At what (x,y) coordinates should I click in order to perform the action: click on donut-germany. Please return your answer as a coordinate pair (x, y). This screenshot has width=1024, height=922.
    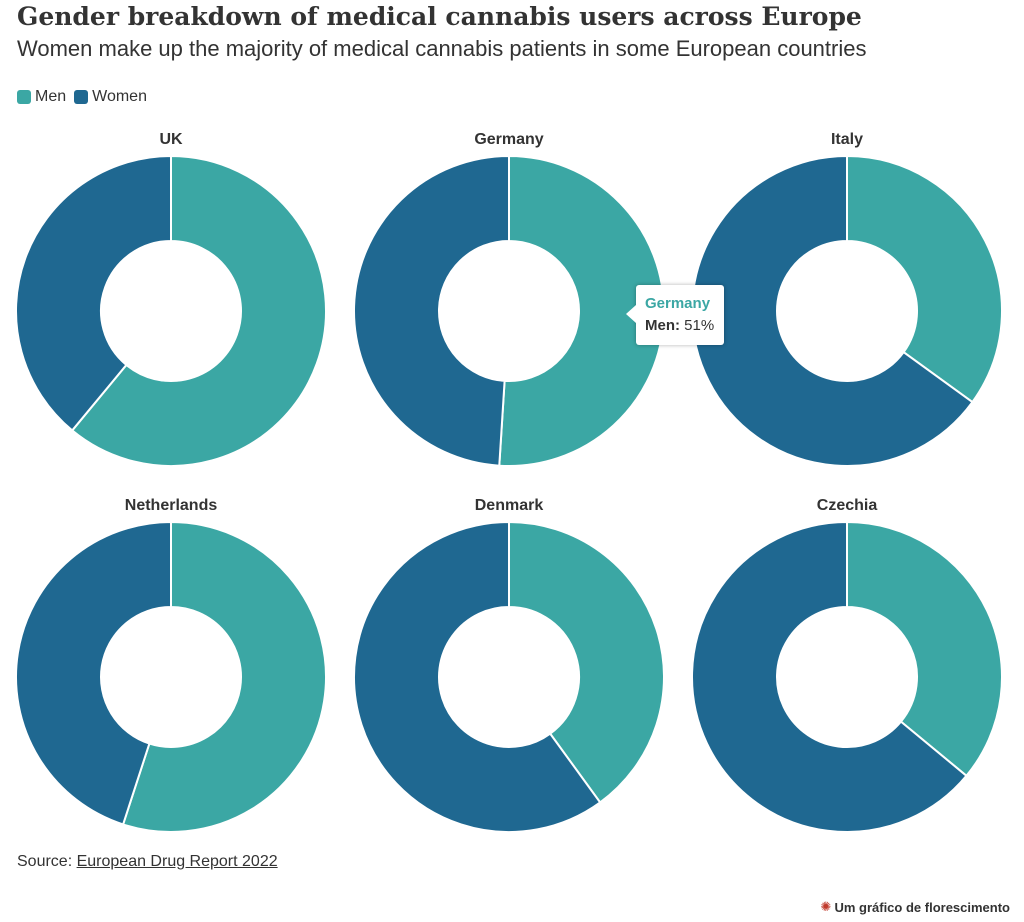
    Looking at the image, I should click on (509, 310).